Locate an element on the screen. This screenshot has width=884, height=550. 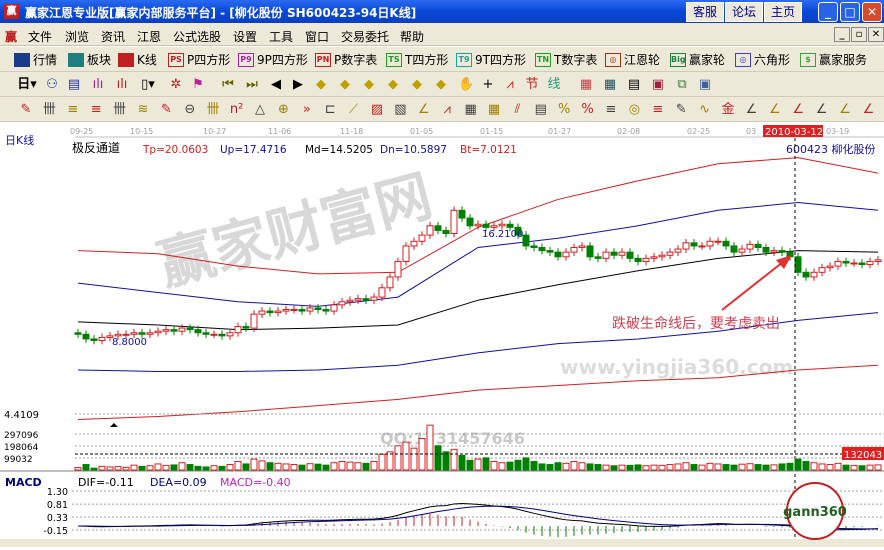
pct1-tool-icon: % is located at coordinates (564, 109).